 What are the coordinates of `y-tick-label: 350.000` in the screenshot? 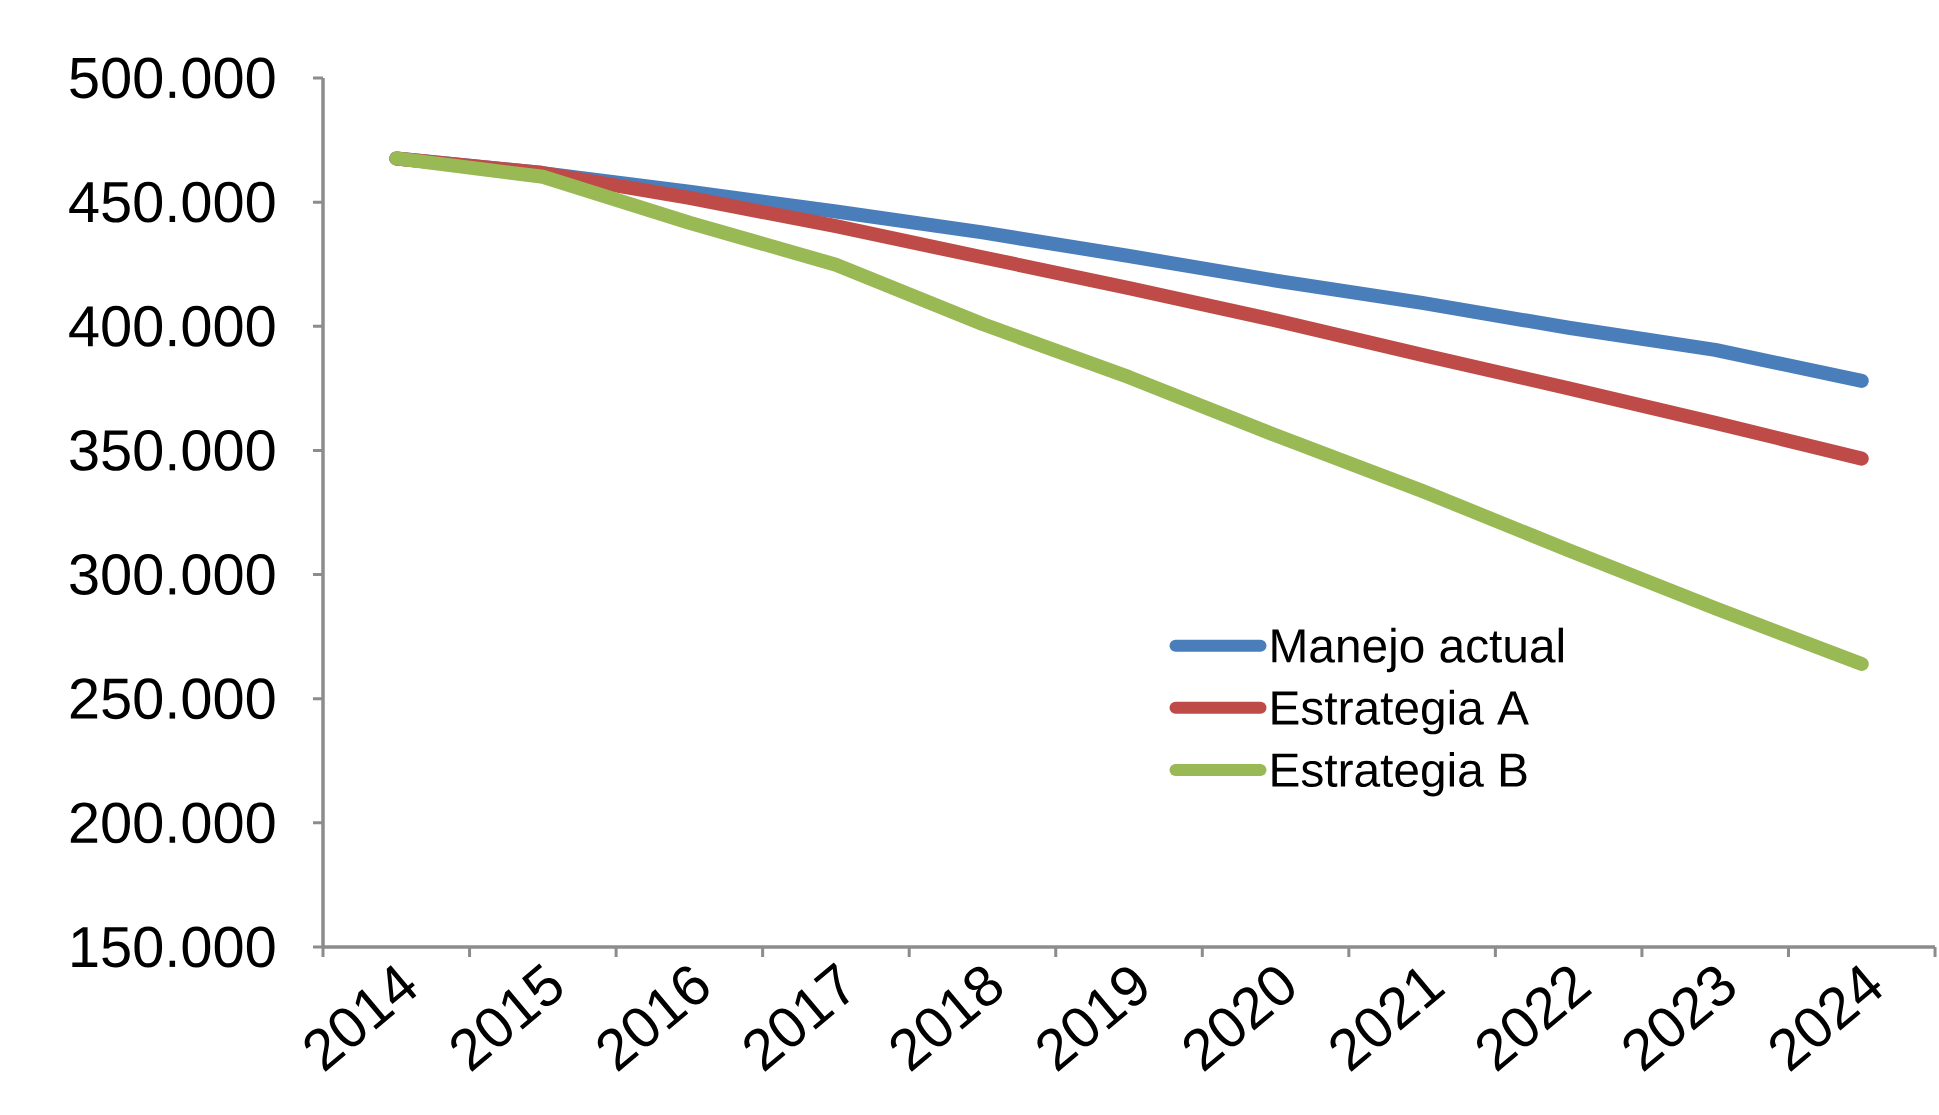 It's located at (172, 450).